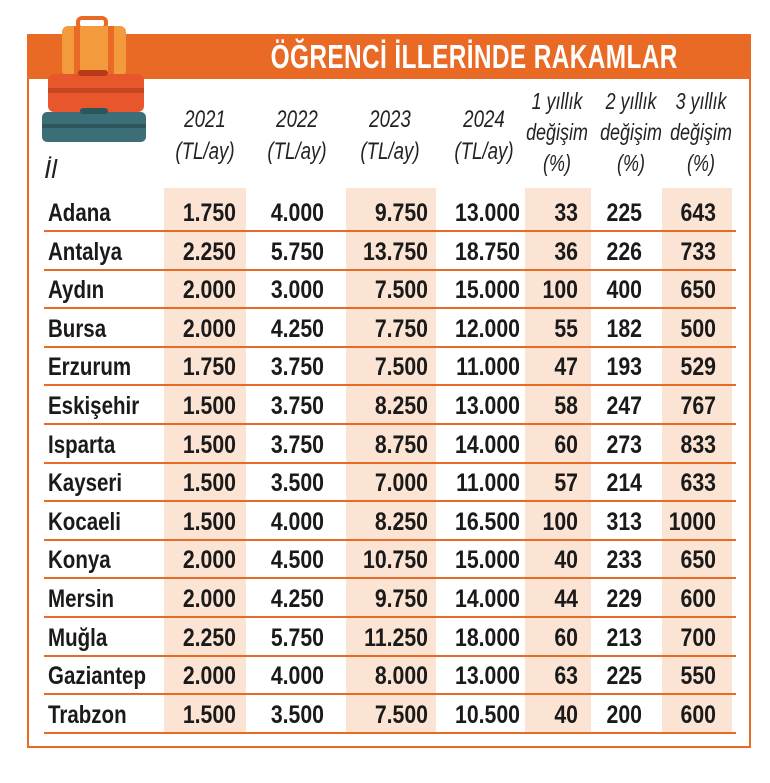 The image size is (770, 783). What do you see at coordinates (297, 483) in the screenshot?
I see `value-2022: 3.500` at bounding box center [297, 483].